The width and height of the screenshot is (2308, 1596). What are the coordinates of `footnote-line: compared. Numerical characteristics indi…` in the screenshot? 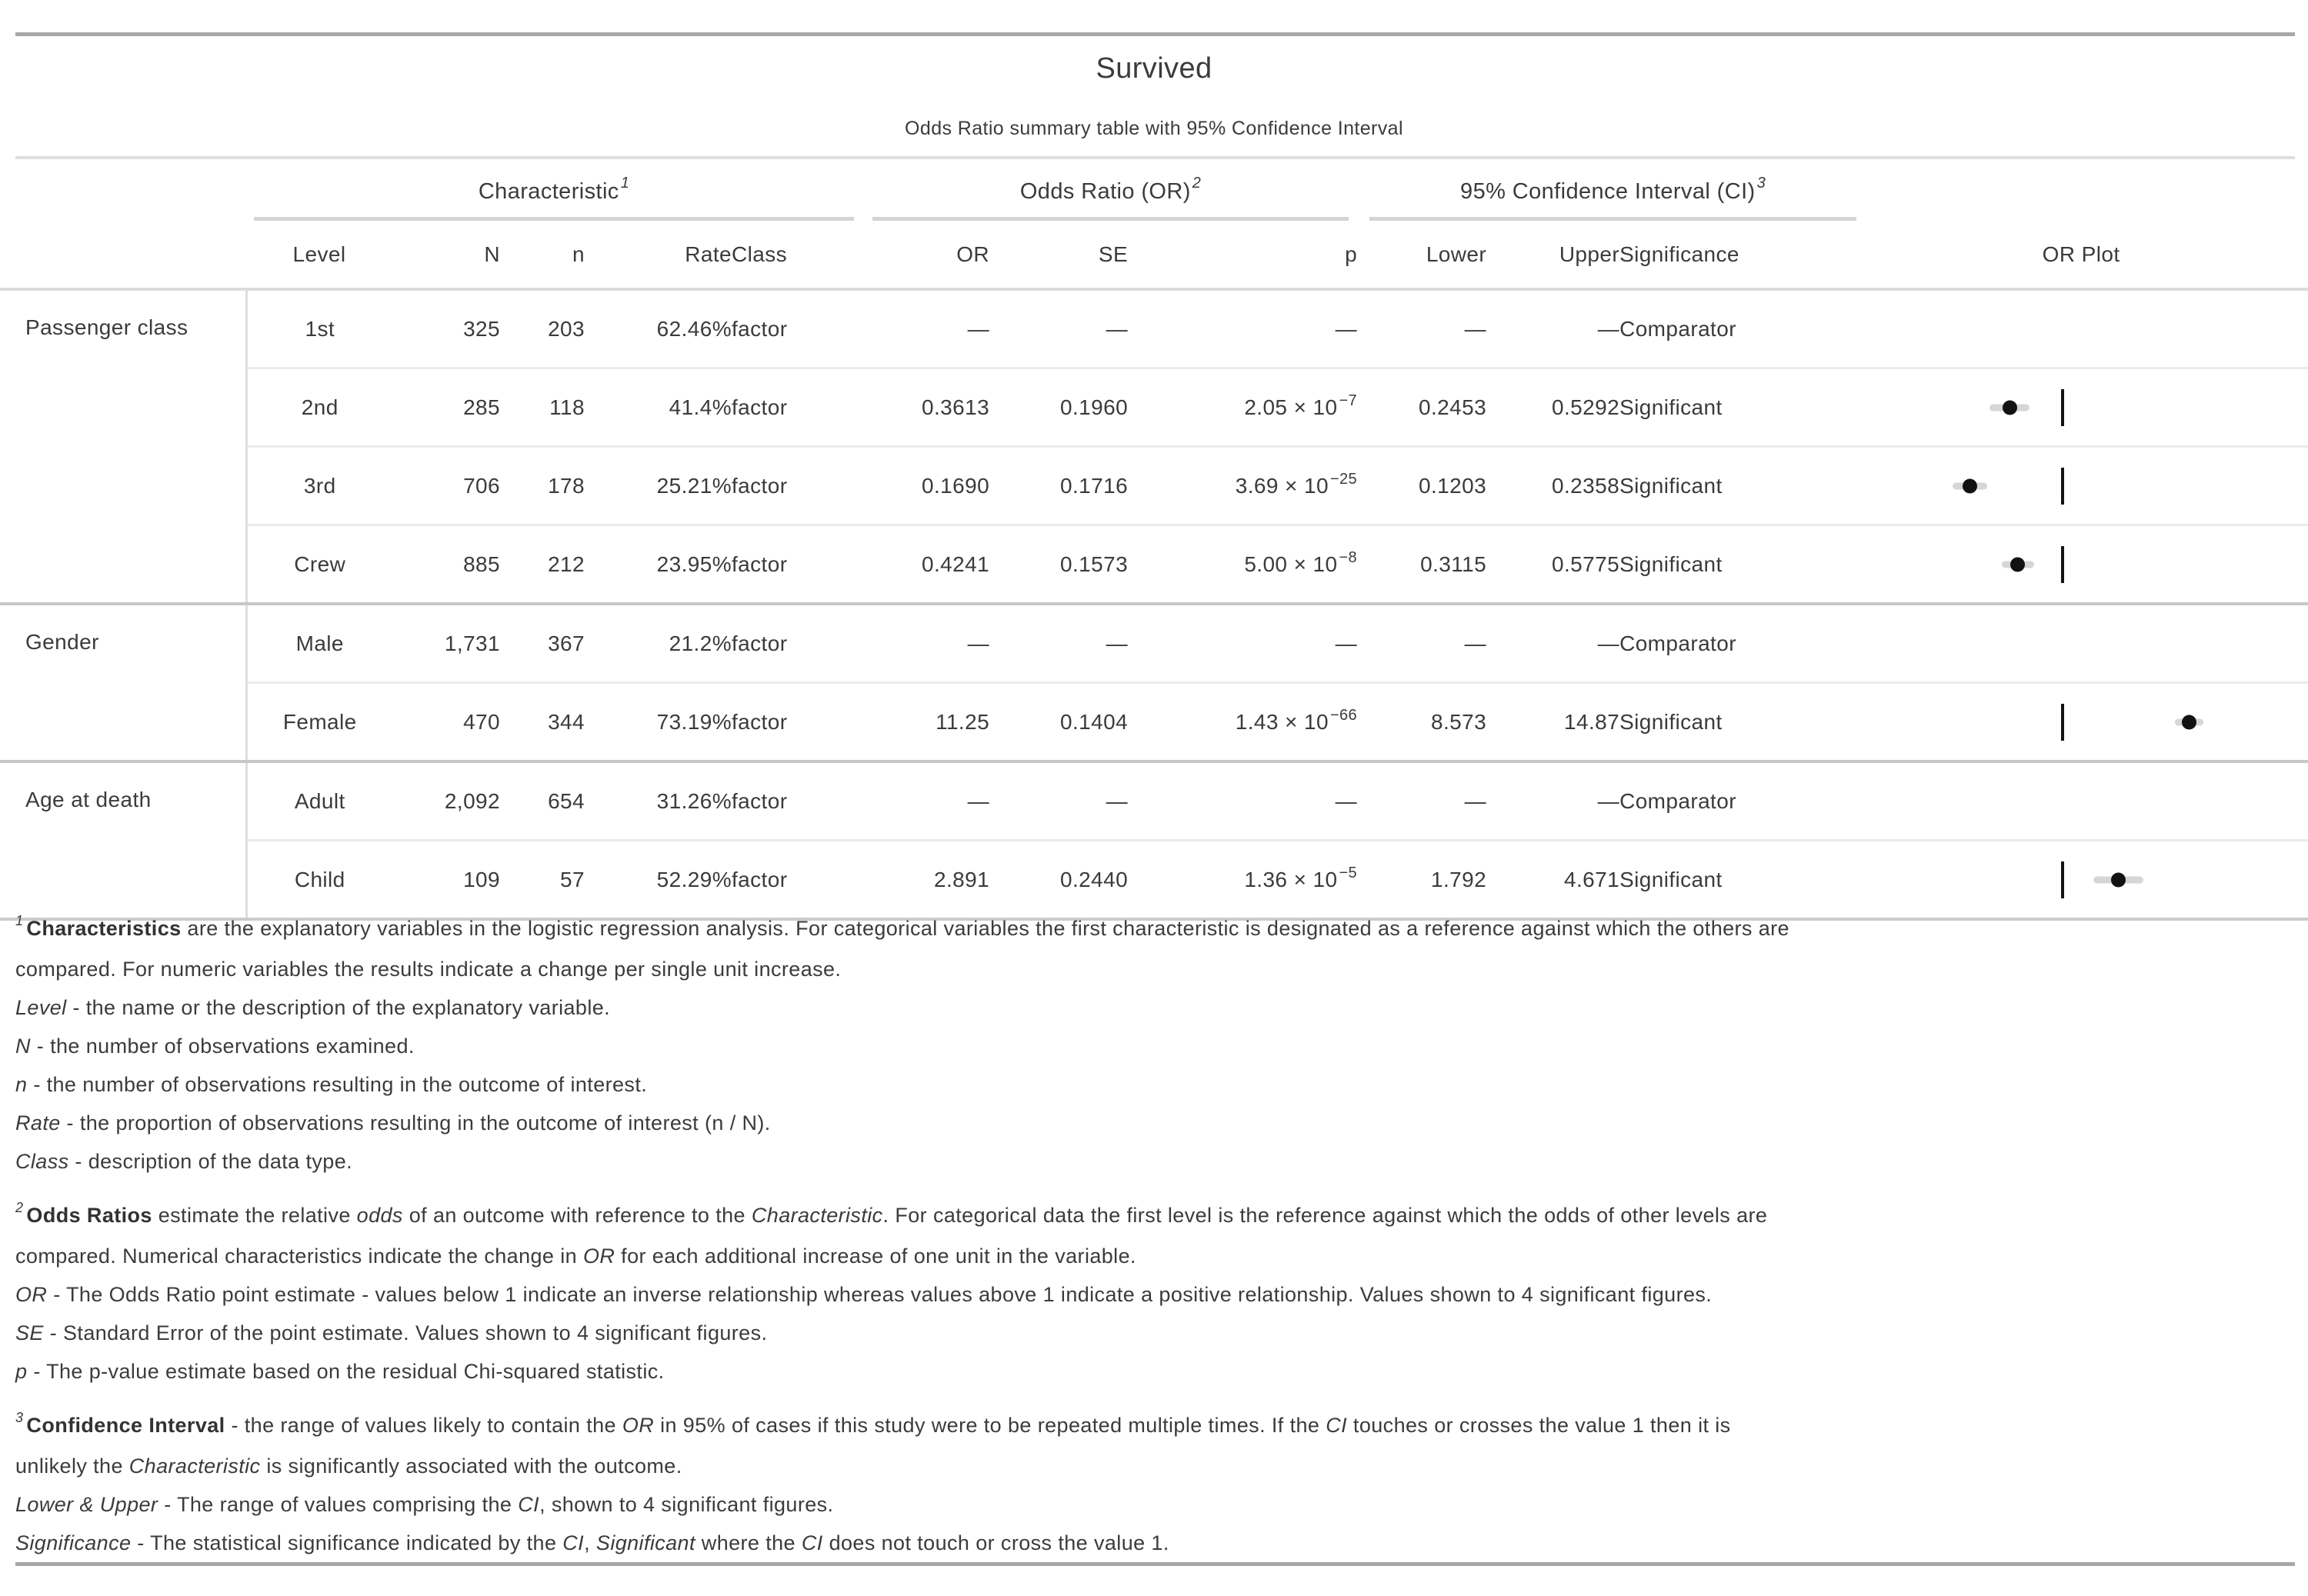 It's located at (575, 1256).